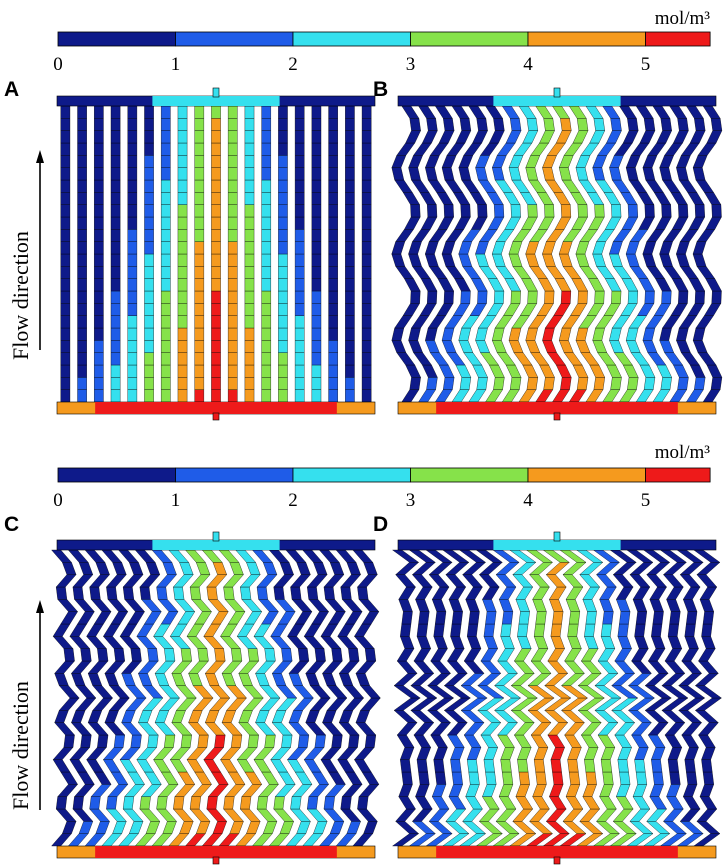 The width and height of the screenshot is (726, 868). Describe the element at coordinates (40, 606) in the screenshot. I see `flow-arrowhead-bottom` at that location.